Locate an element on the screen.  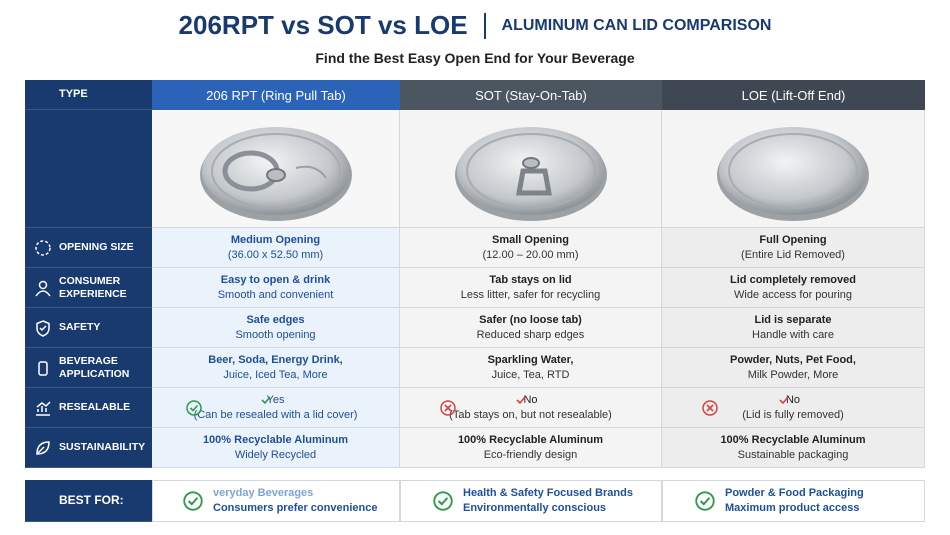
table-cell: Lid is separate Handle with care is located at coordinates (793, 328).